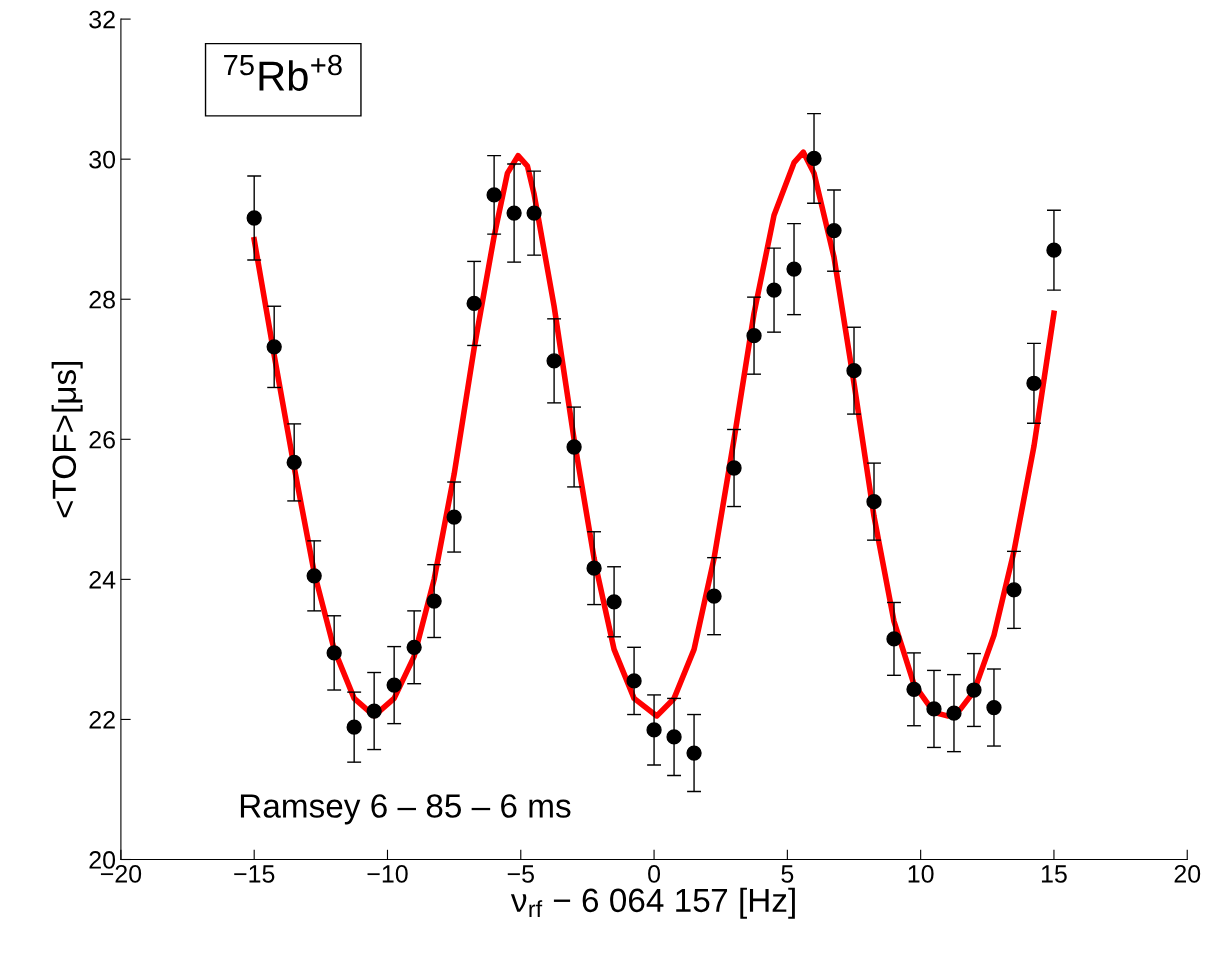 The image size is (1209, 955). I want to click on x-tick-label: 20, so click(1187, 874).